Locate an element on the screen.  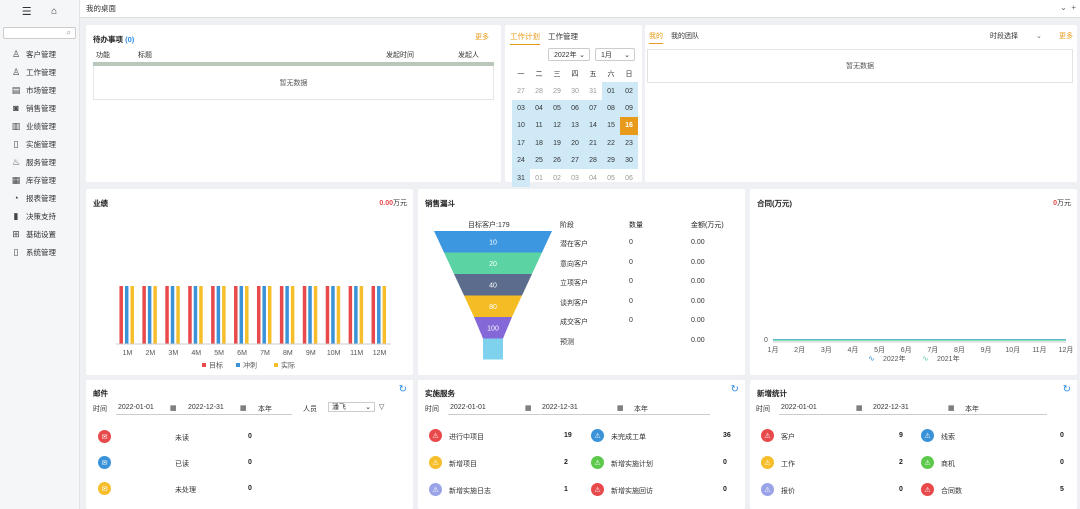
stat-label: 合同数 is located at coordinates (951, 491).